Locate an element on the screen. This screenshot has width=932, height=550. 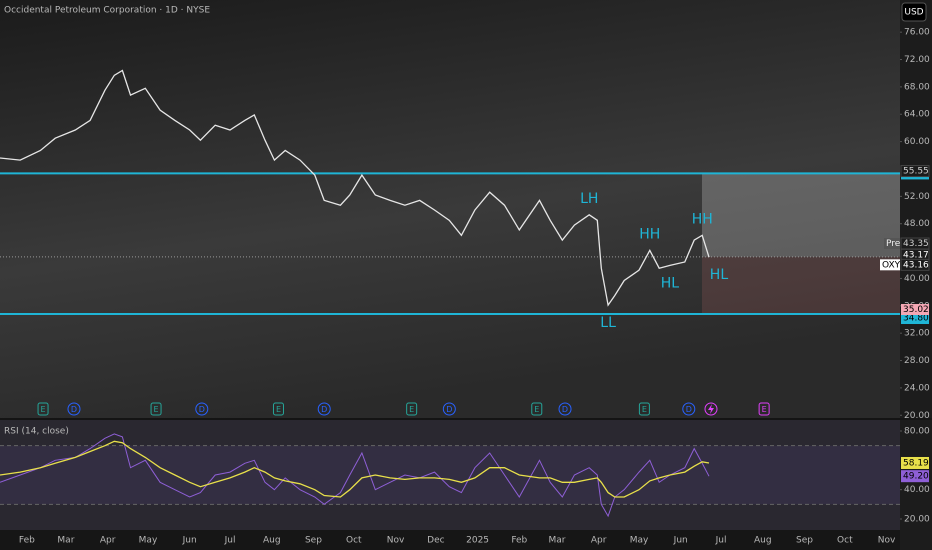
y-tick-label: 72.00 is located at coordinates (917, 60).